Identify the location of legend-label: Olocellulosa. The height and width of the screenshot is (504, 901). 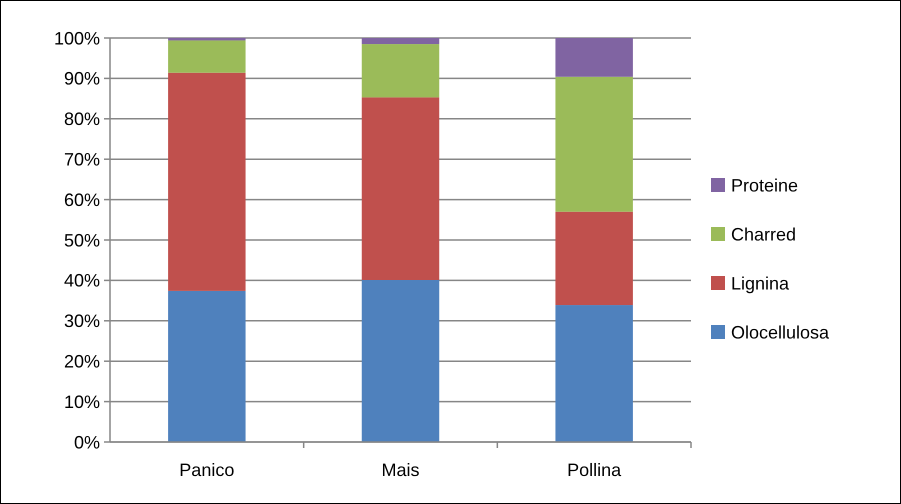
(780, 332).